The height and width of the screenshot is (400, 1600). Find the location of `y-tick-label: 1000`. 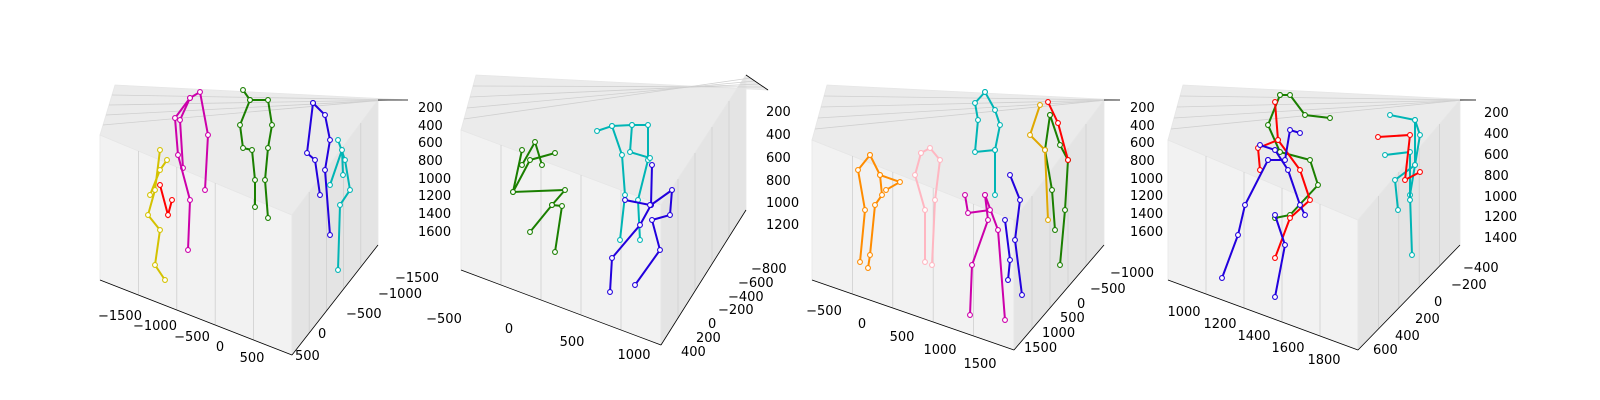

y-tick-label: 1000 is located at coordinates (1058, 333).